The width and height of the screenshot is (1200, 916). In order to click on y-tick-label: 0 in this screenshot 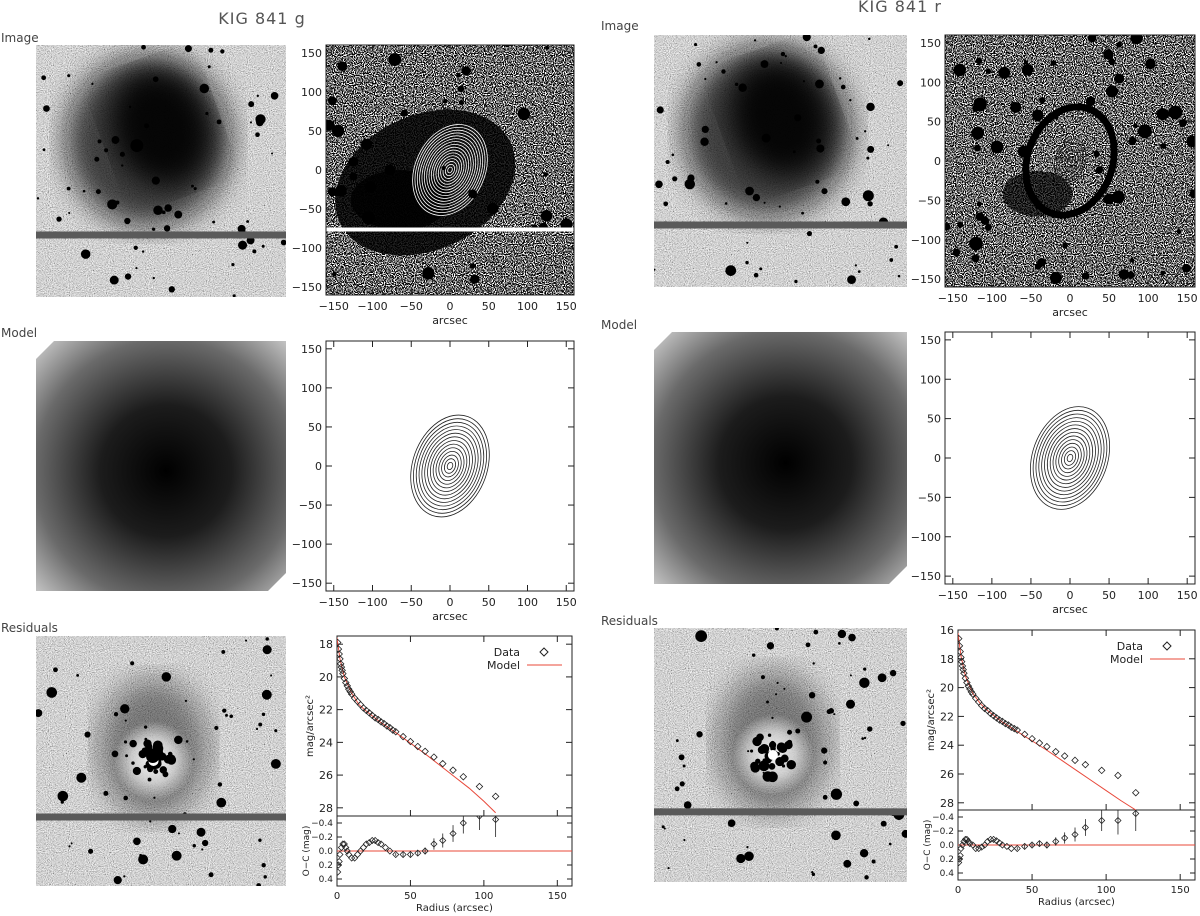, I will do `click(937, 458)`.